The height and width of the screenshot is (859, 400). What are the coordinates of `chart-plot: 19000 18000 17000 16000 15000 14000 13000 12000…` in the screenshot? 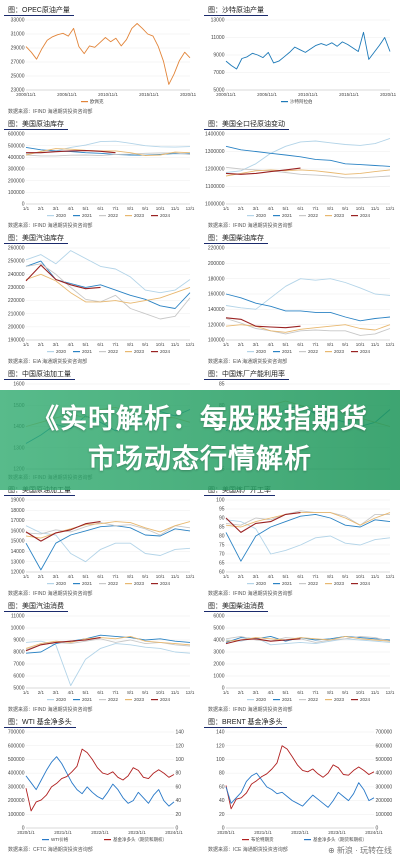 It's located at (103, 542).